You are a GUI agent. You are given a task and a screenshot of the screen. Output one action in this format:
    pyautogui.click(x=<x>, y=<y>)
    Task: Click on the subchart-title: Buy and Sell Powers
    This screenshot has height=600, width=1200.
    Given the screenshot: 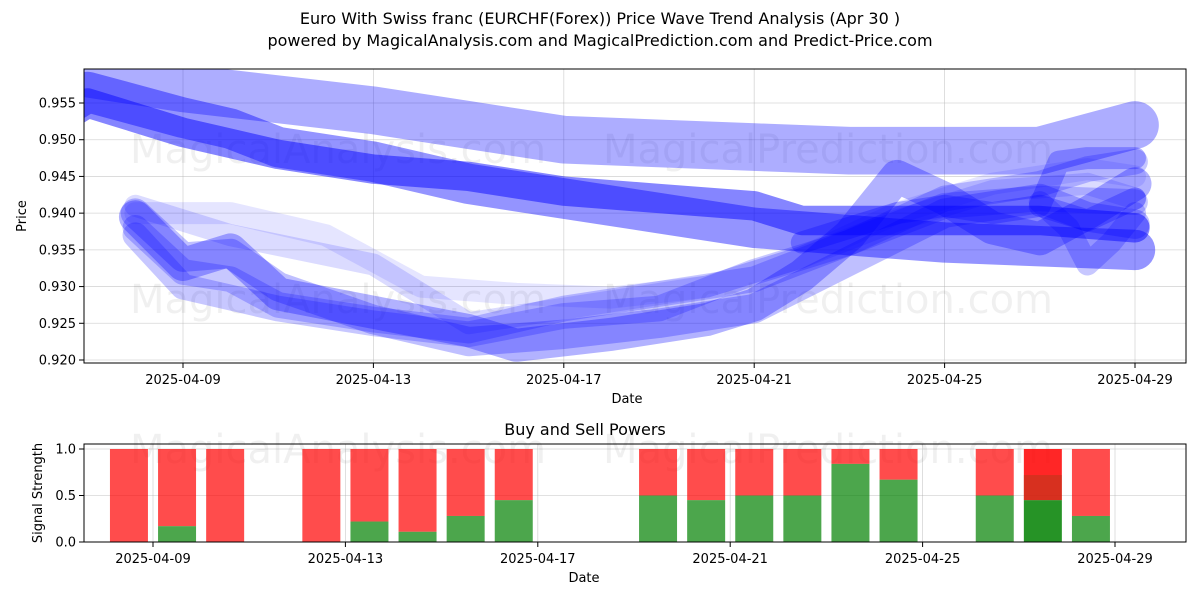 What is the action you would take?
    pyautogui.click(x=585, y=429)
    